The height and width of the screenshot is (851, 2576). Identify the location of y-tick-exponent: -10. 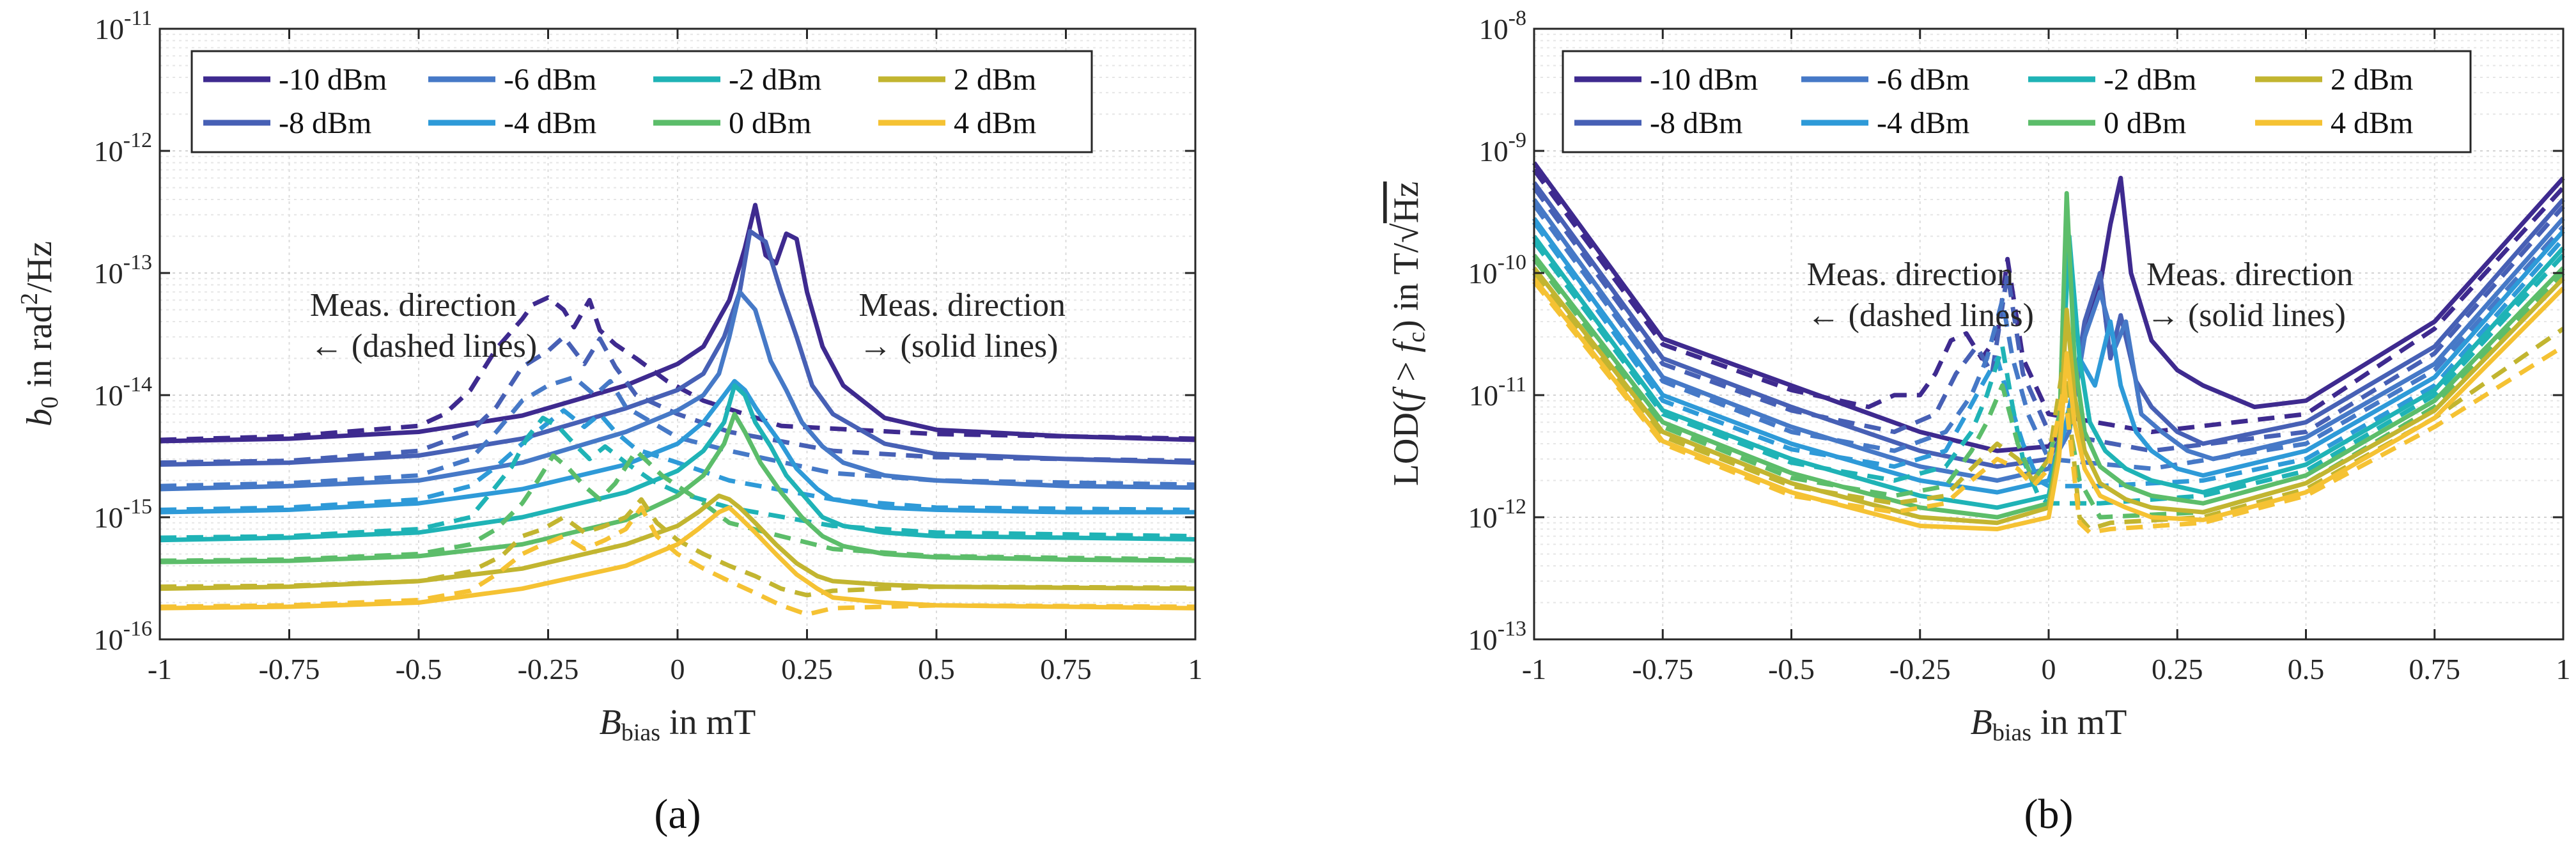
(1512, 262).